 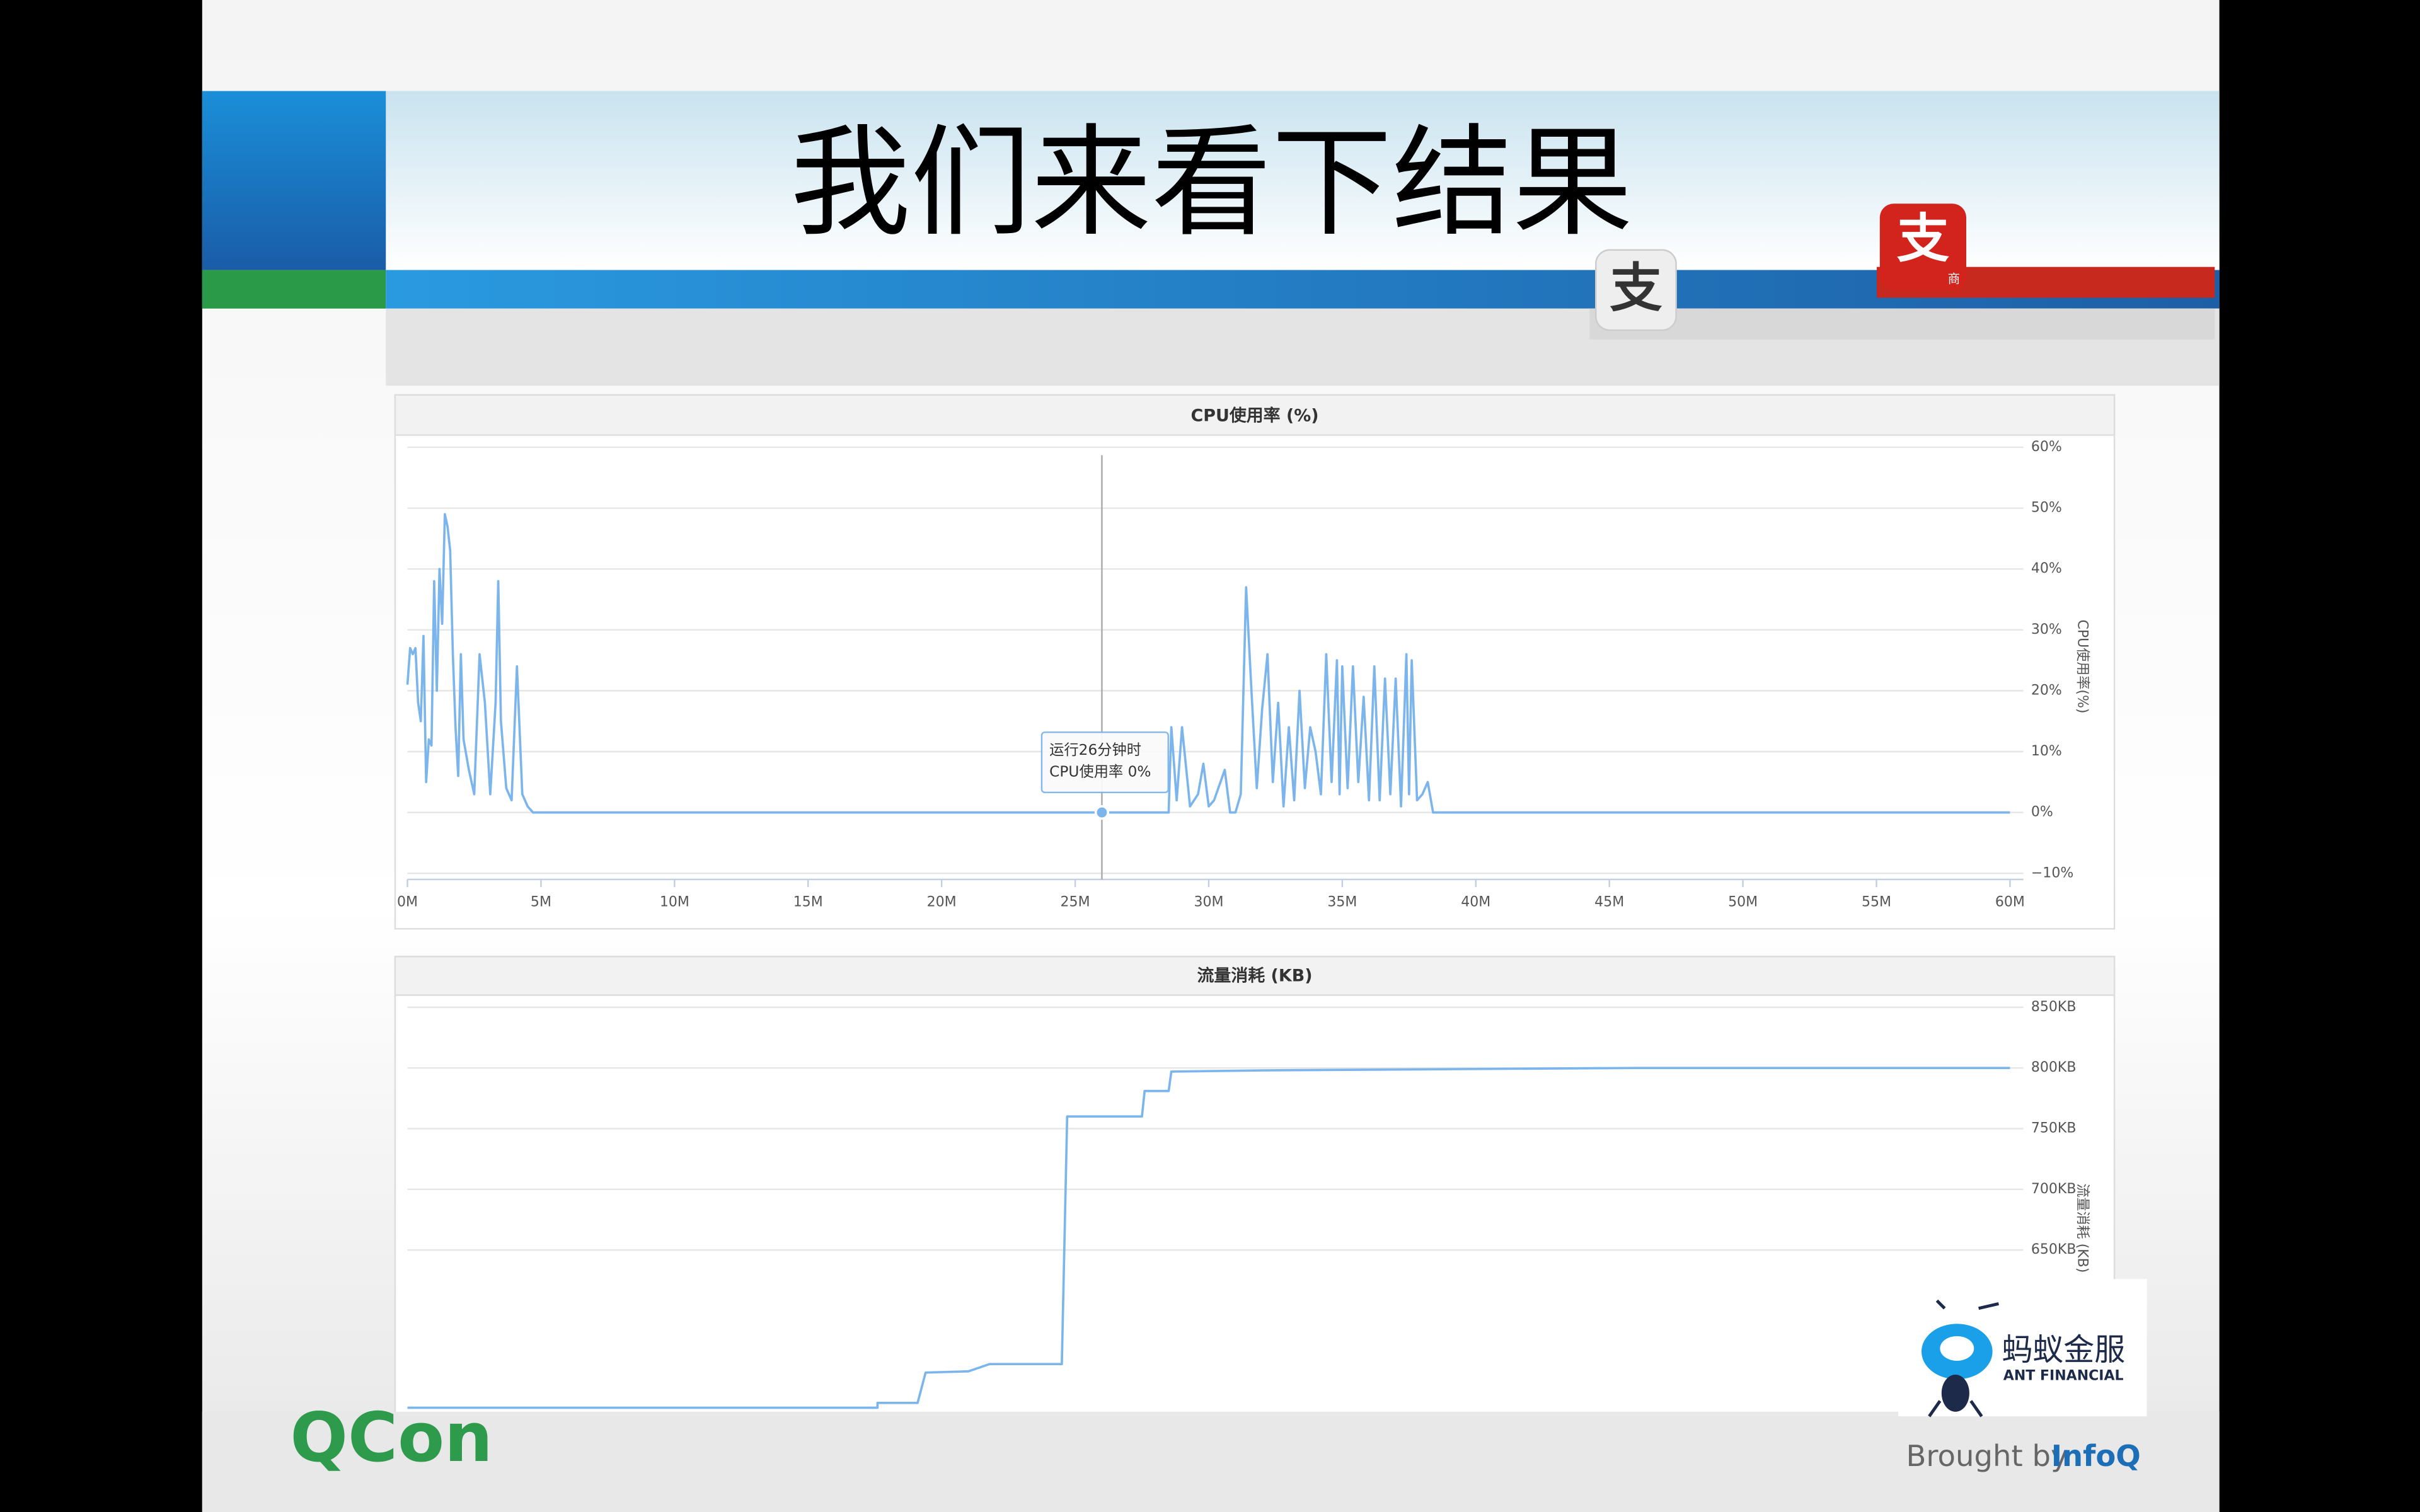 I want to click on alipay-glyph: 支, so click(x=1636, y=288).